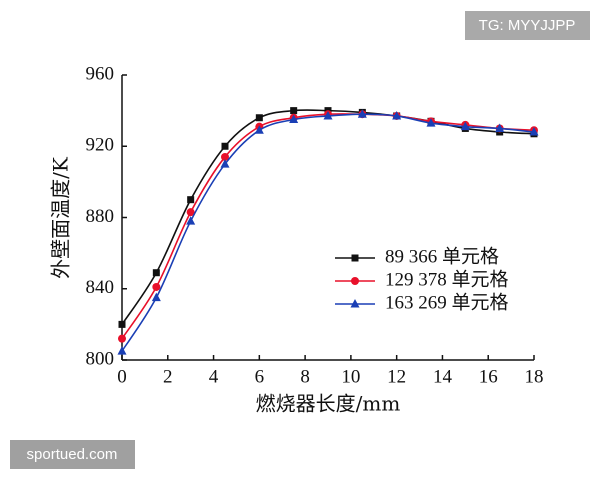 The width and height of the screenshot is (600, 480). I want to click on legend-label: 163 269 单元格, so click(447, 302).